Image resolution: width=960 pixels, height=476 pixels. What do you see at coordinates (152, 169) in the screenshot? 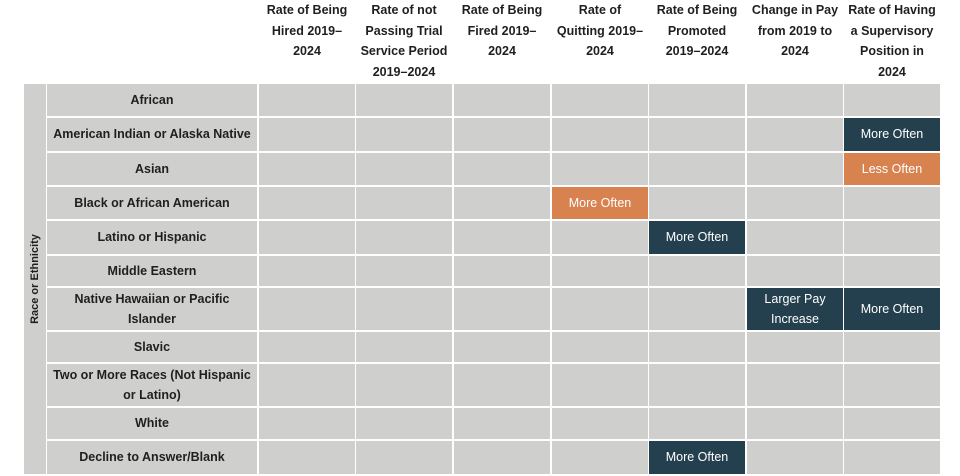
I see `row-label: Asian` at bounding box center [152, 169].